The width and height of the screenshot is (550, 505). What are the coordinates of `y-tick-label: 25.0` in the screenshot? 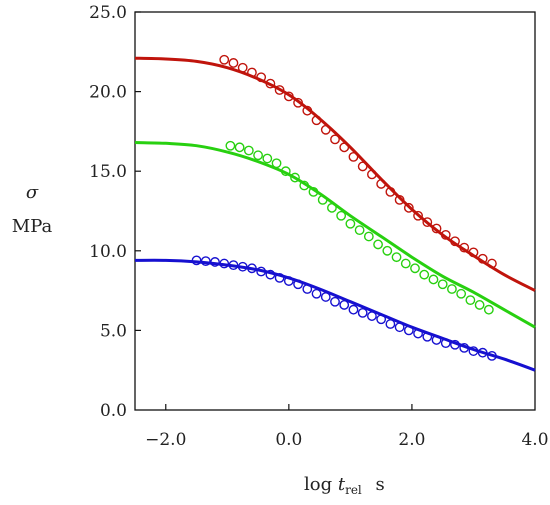 It's located at (108, 13).